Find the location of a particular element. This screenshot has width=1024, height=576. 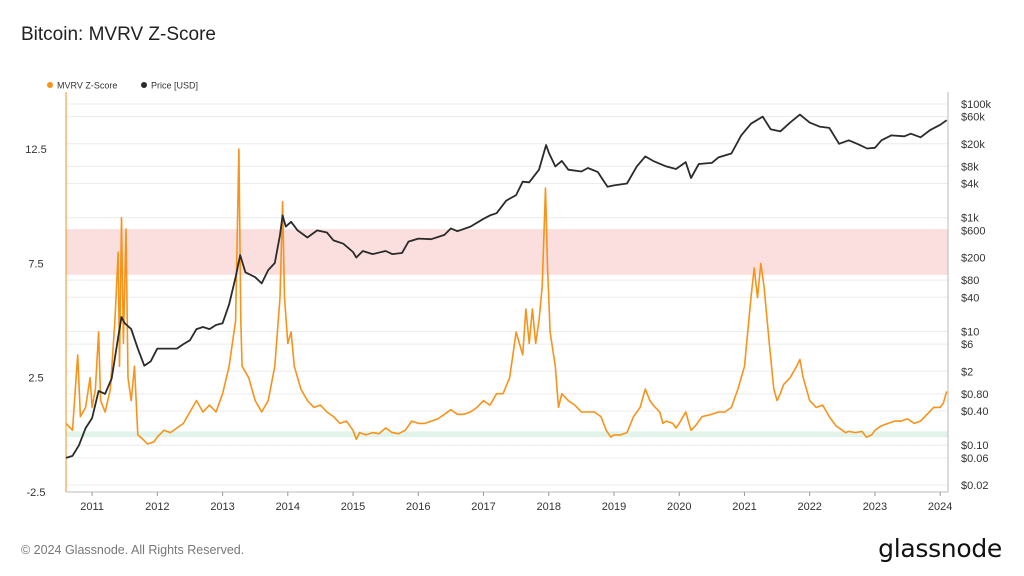

overvalued-band is located at coordinates (507, 252).